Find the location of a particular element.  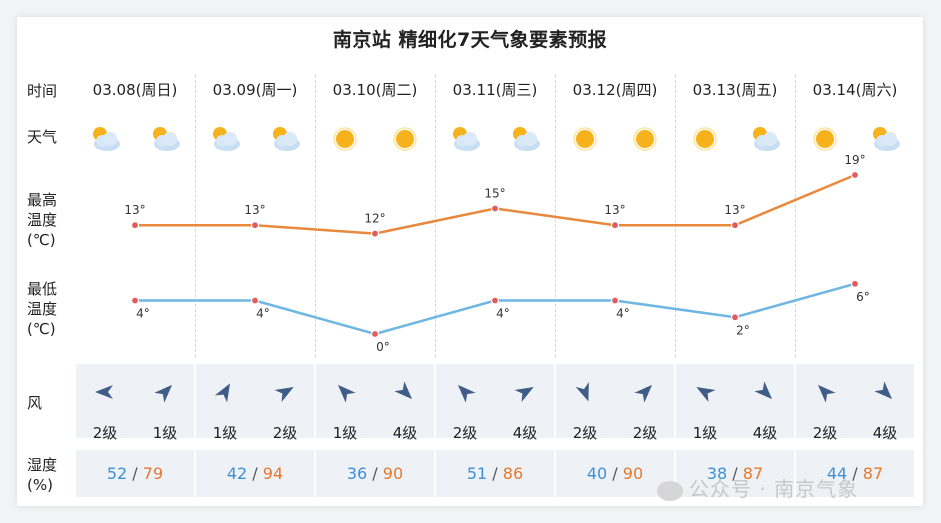

watermark-text: 公众号 · 南京气象 is located at coordinates (774, 489).